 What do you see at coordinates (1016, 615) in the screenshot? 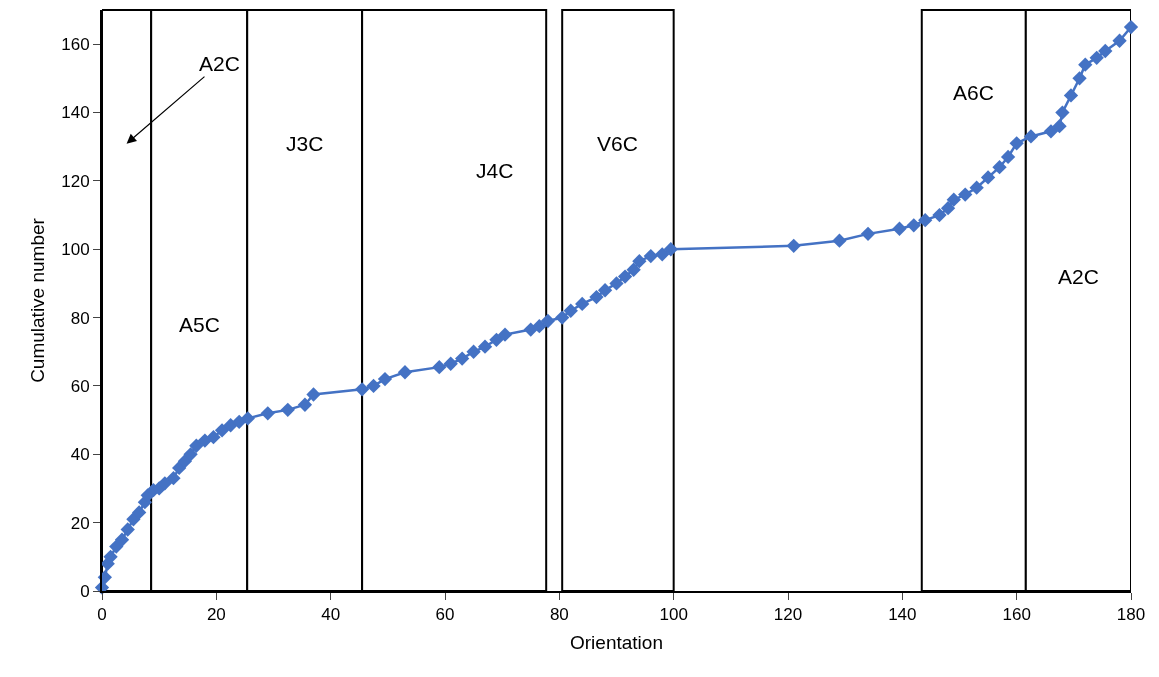
I see `x-tick-label: 160` at bounding box center [1016, 615].